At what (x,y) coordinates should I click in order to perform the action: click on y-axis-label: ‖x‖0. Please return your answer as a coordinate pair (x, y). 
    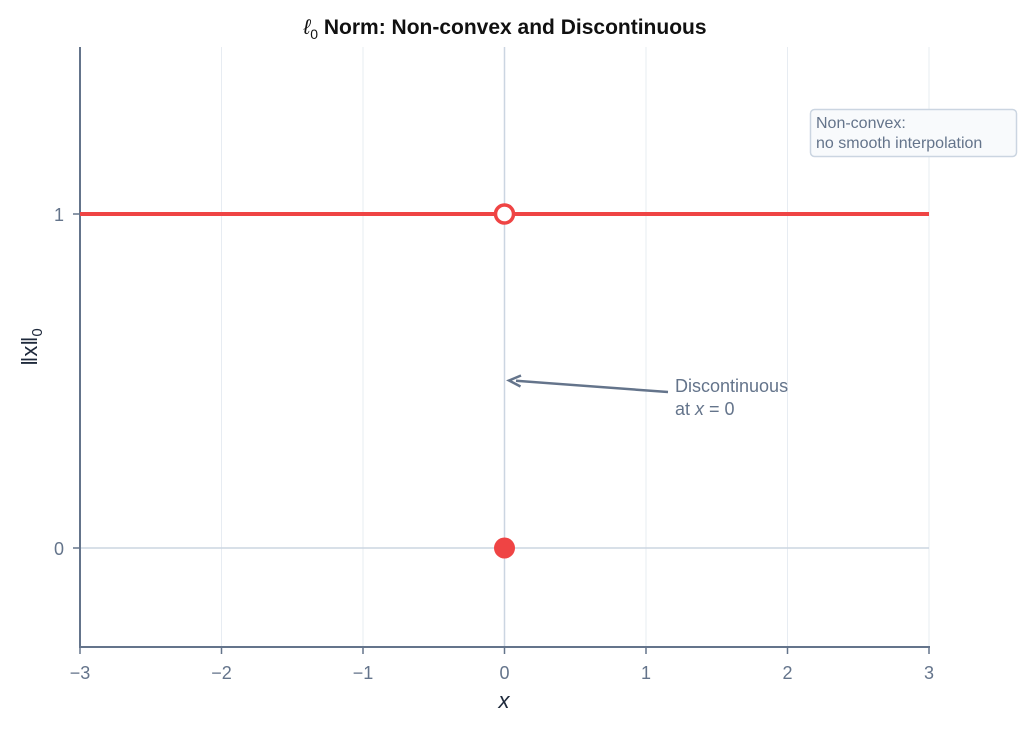
    Looking at the image, I should click on (31, 347).